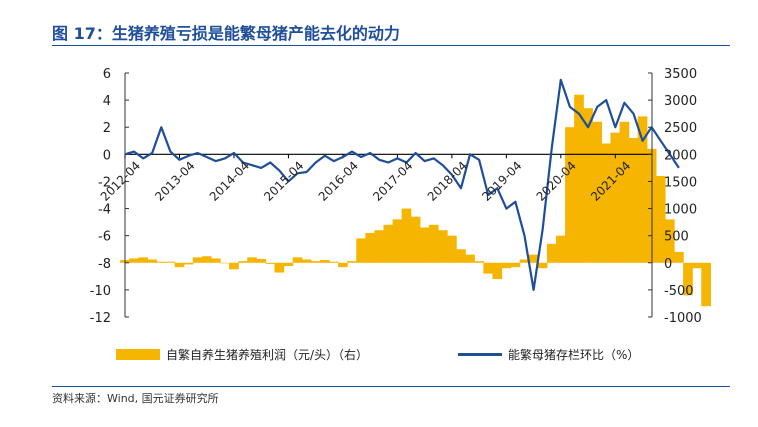 Image resolution: width=758 pixels, height=427 pixels. What do you see at coordinates (229, 181) in the screenshot?
I see `x-tick-label: 2014-04` at bounding box center [229, 181].